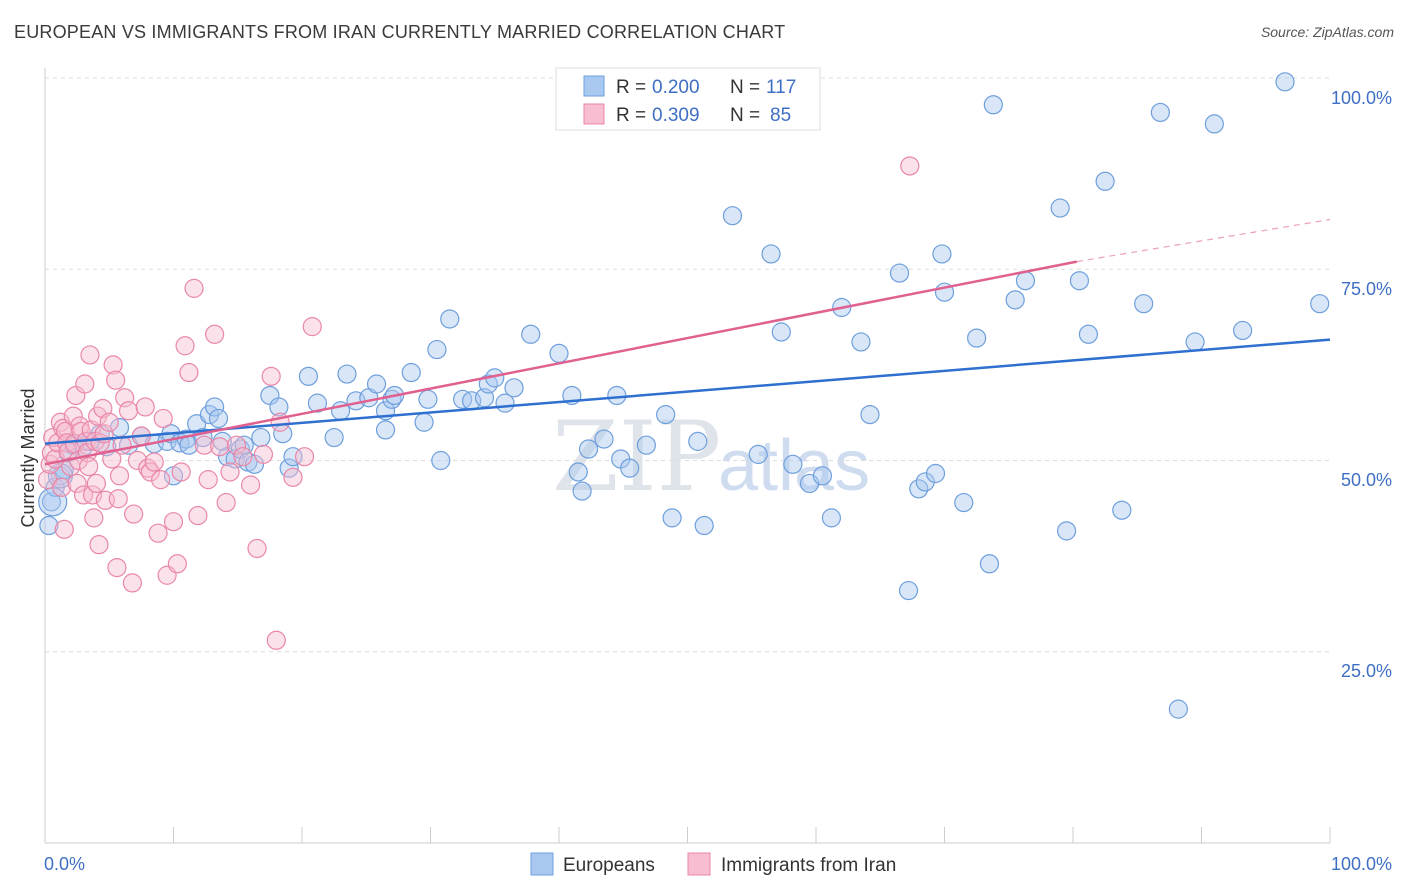 Image resolution: width=1406 pixels, height=892 pixels. Describe the element at coordinates (713, 864) in the screenshot. I see `bottom-legend: Europeans Immigrants from Iran` at that location.